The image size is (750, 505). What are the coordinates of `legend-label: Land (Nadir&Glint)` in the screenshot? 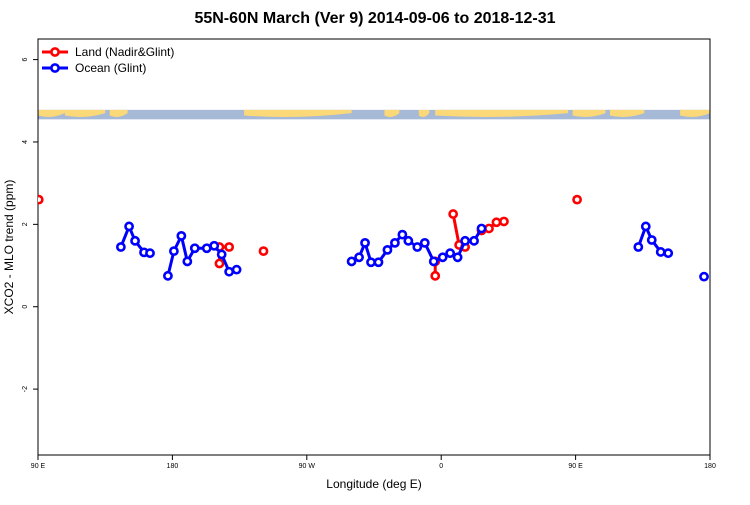 It's located at (124, 52).